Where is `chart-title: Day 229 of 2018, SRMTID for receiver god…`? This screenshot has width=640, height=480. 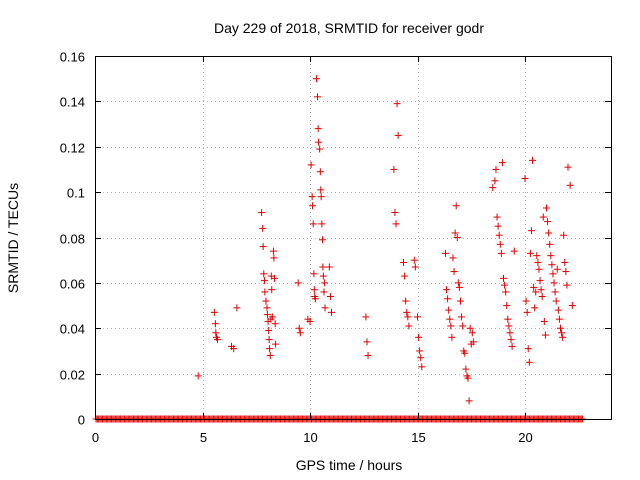
chart-title: Day 229 of 2018, SRMTID for receiver god… is located at coordinates (349, 28).